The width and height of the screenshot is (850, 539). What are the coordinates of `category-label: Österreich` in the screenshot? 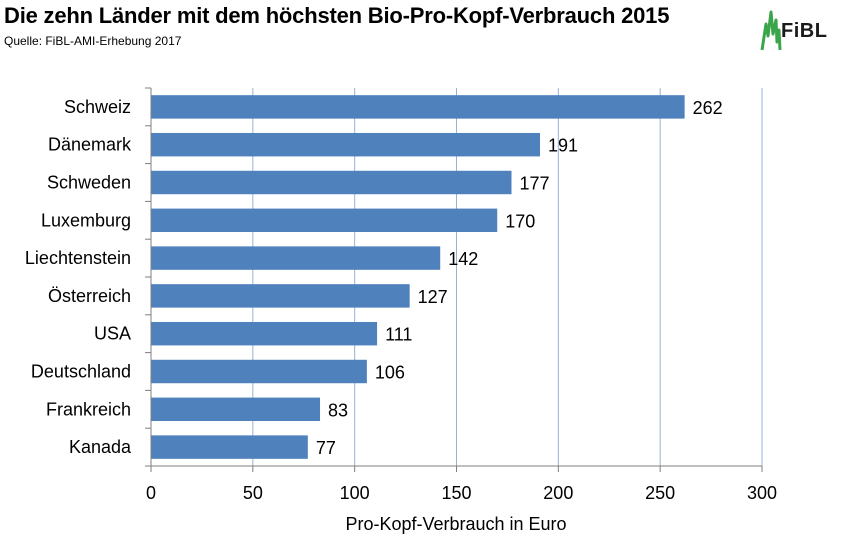 It's located at (89, 296).